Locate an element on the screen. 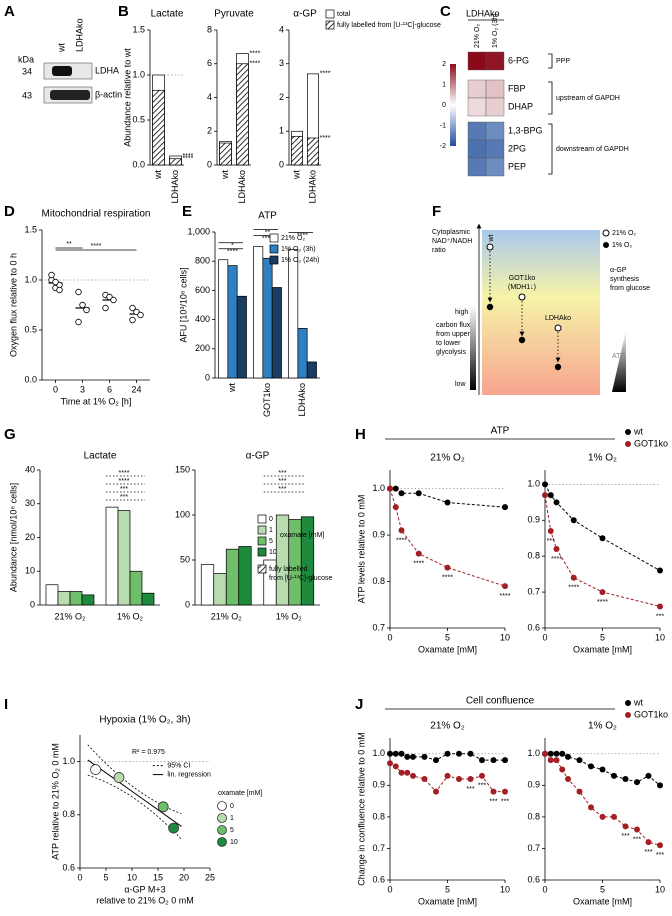 This screenshot has width=672, height=916. axis-label: ratio is located at coordinates (439, 250).